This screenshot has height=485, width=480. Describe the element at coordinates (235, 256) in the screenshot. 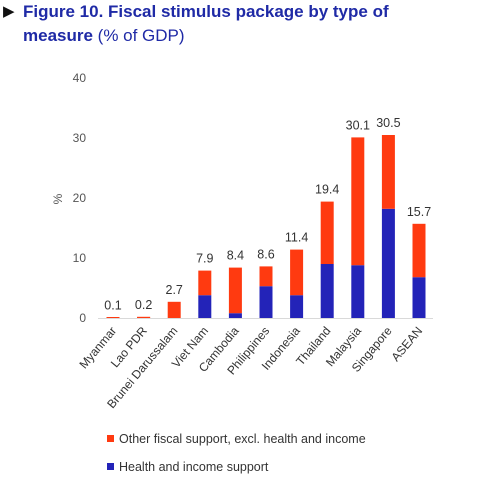

I see `bar-value-label: 8.4` at that location.